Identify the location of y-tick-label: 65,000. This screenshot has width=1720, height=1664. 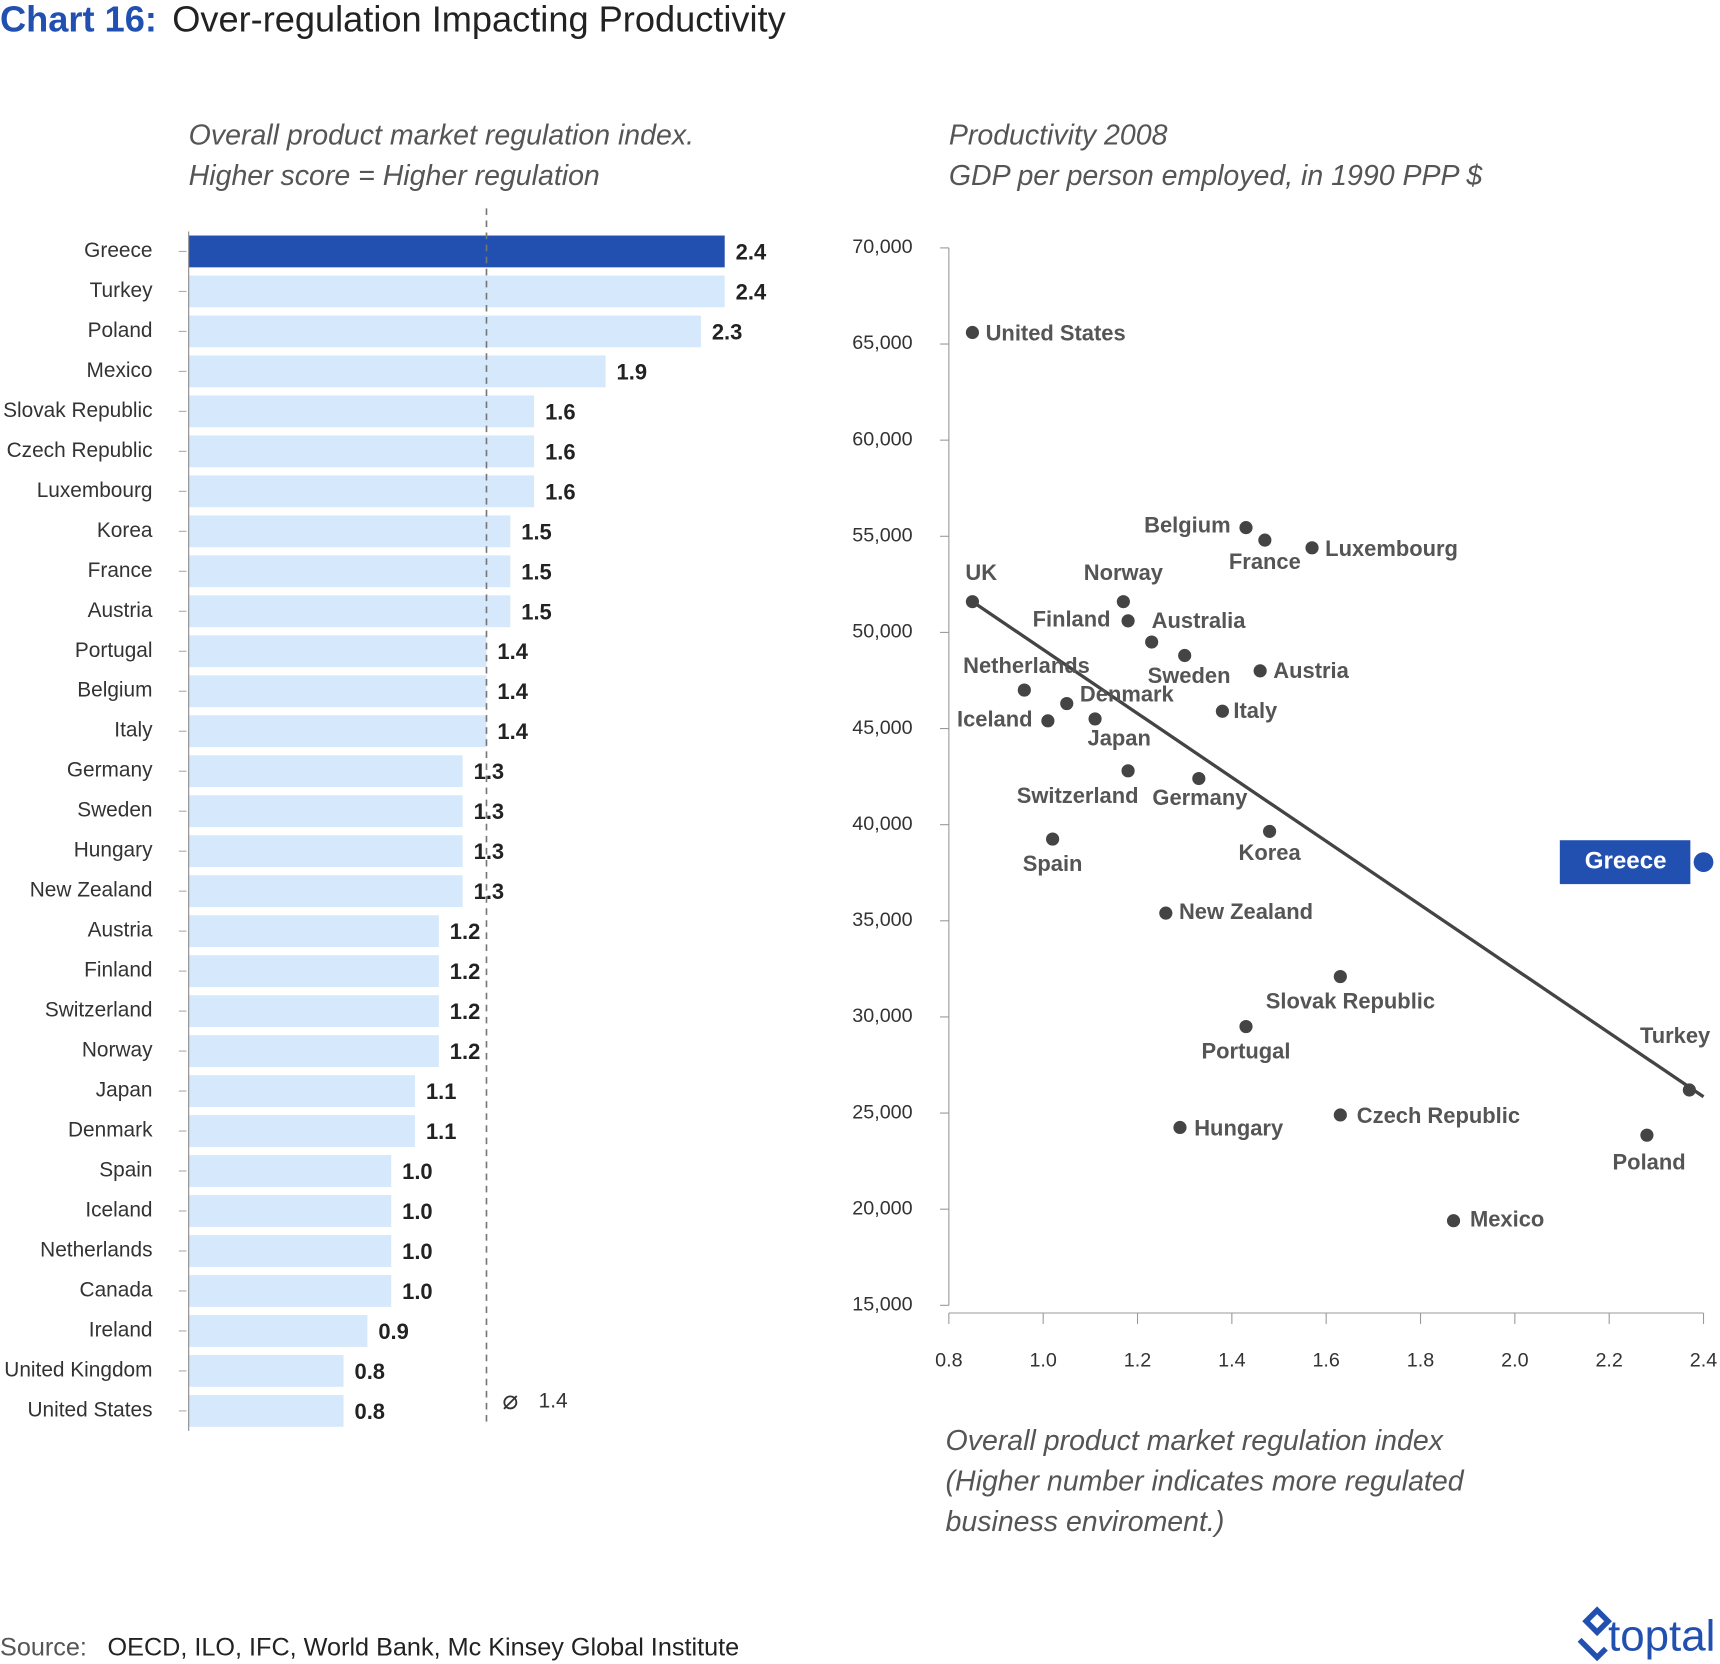
(882, 343).